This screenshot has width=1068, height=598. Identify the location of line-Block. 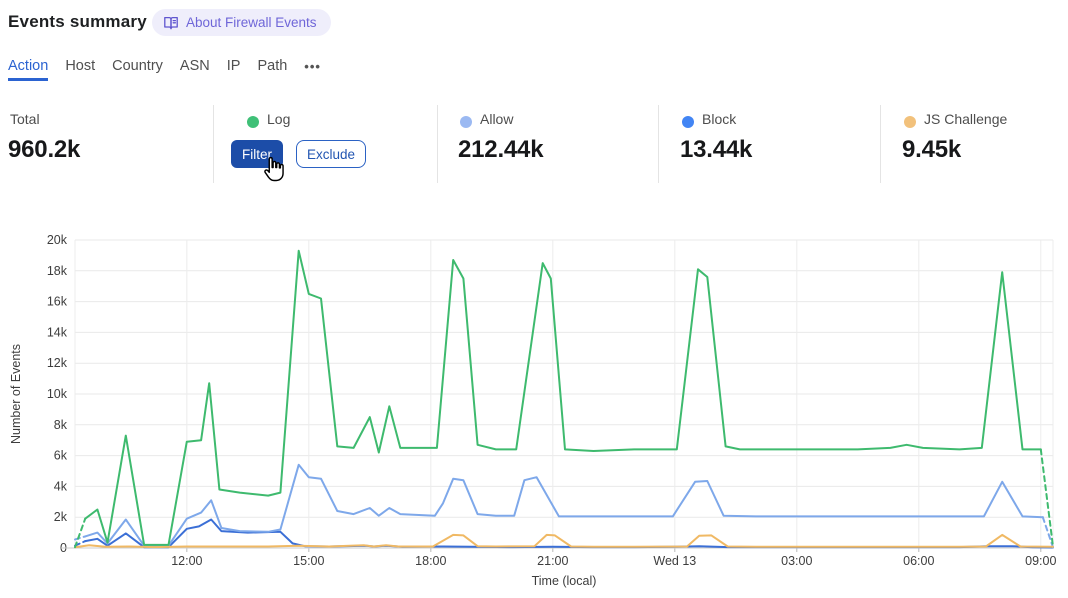
(569, 533).